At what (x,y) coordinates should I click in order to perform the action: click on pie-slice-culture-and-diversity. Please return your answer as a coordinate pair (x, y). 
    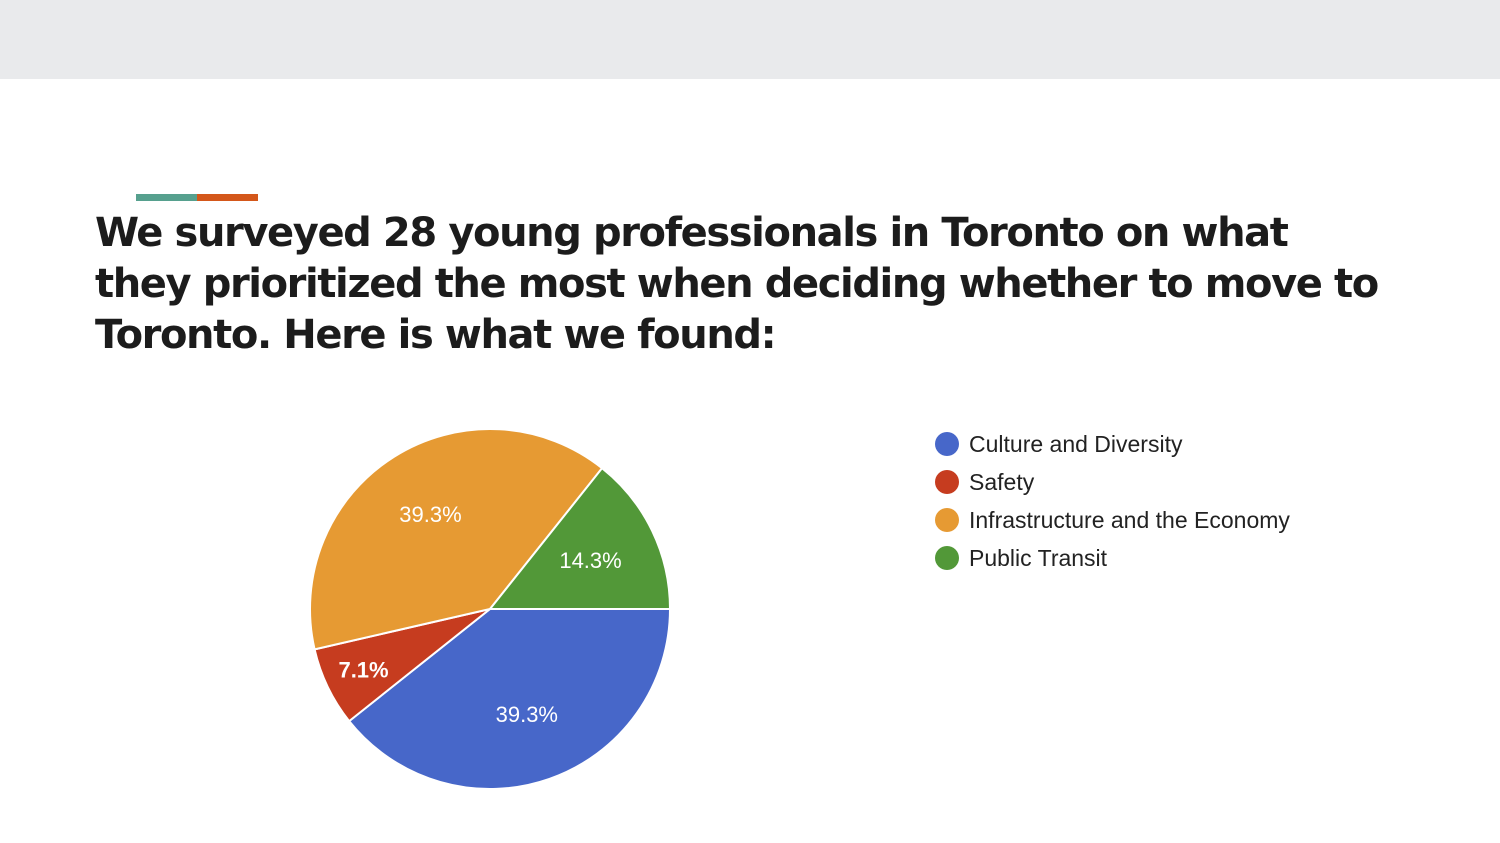
    Looking at the image, I should click on (509, 699).